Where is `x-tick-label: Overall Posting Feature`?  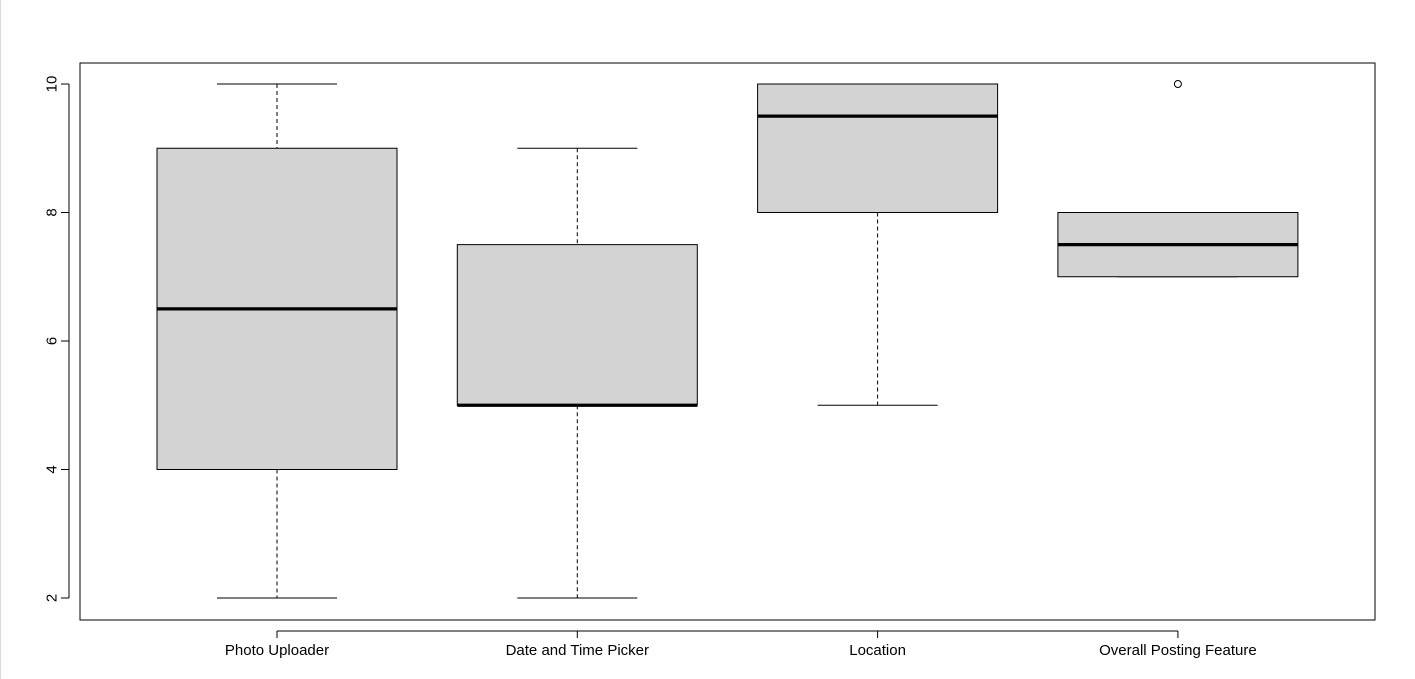
x-tick-label: Overall Posting Feature is located at coordinates (1178, 650).